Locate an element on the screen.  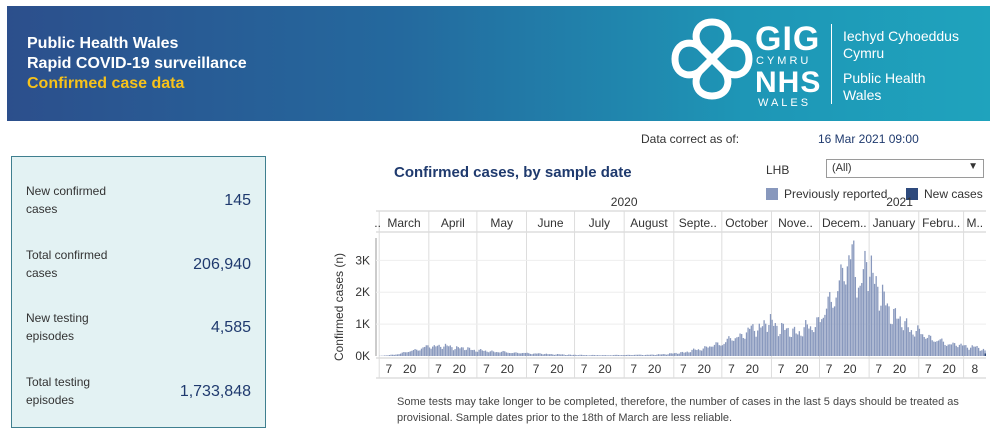
celtic-knot-icon is located at coordinates (712, 59).